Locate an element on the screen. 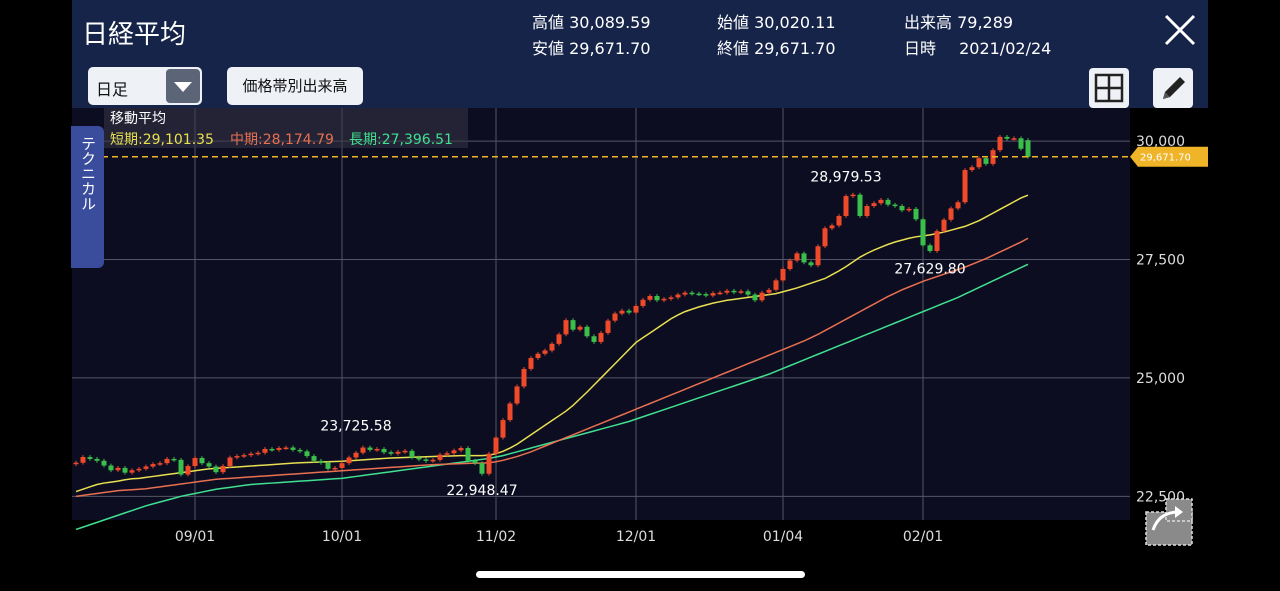 The width and height of the screenshot is (1280, 591). y-tick-label: 25,000 is located at coordinates (1160, 379).